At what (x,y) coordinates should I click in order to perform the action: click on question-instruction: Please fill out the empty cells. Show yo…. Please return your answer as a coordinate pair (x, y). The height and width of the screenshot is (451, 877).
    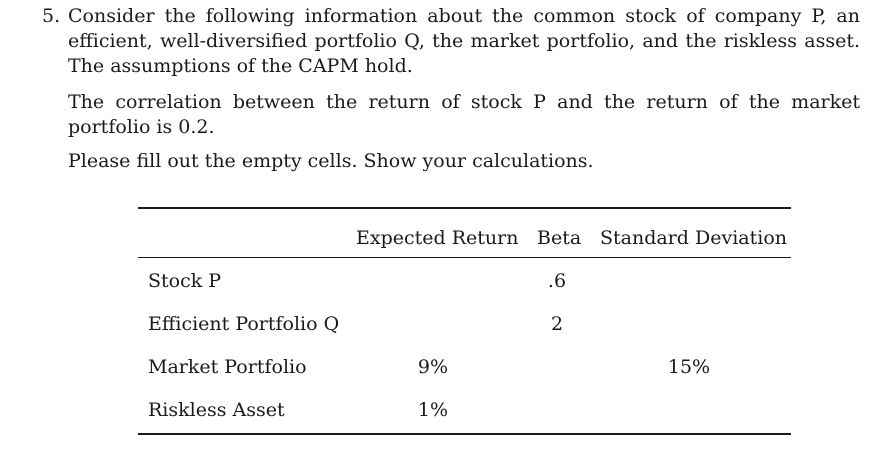
    Looking at the image, I should click on (331, 161).